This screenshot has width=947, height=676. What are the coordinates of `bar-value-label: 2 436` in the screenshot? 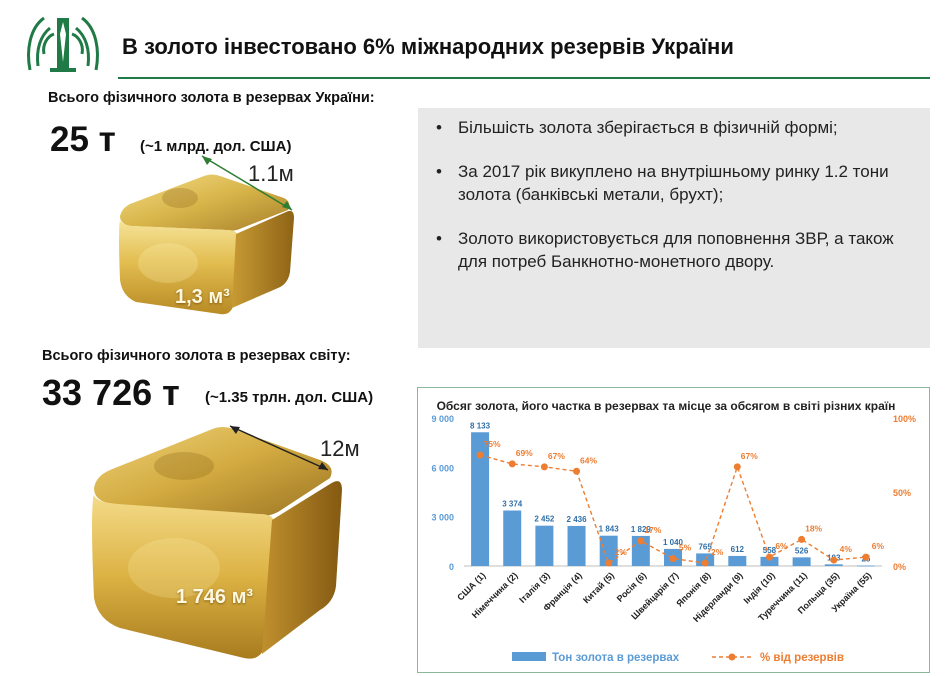 It's located at (577, 519).